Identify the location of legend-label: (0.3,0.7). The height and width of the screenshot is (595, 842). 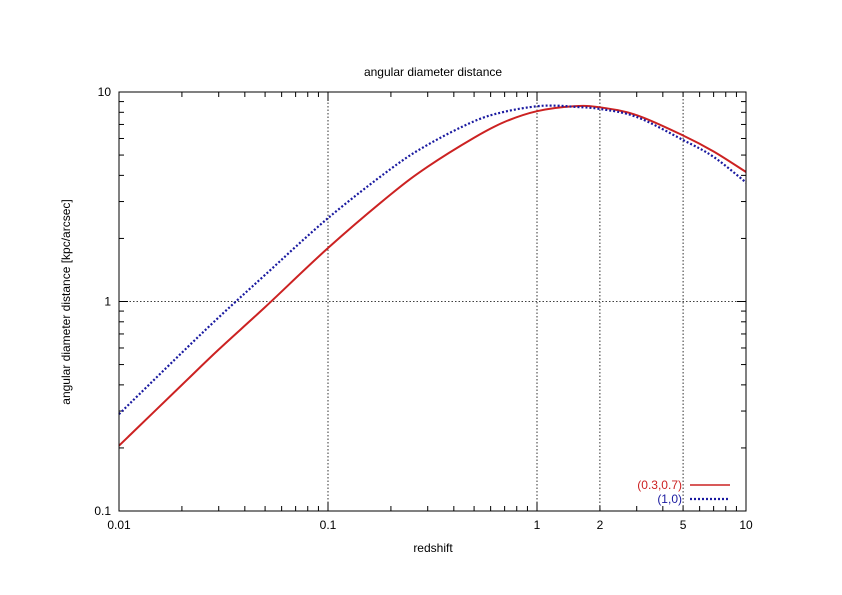
(659, 485).